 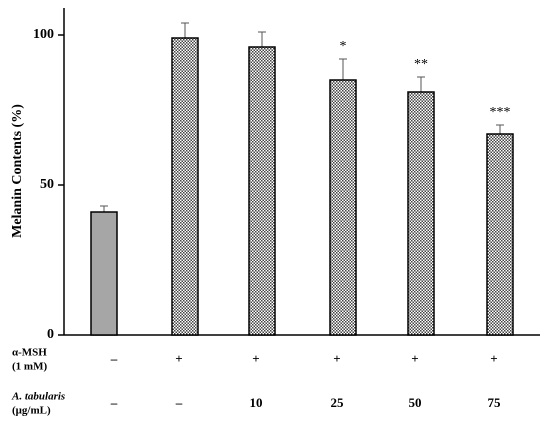 I want to click on y-axis-label: Melanin Contents (%), so click(x=17, y=171).